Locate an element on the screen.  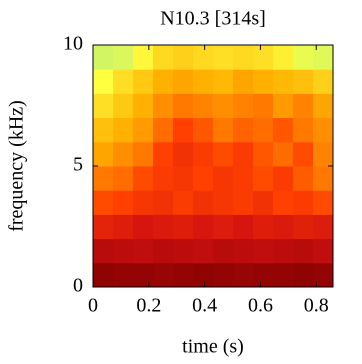
x-tick-label: 0.8 is located at coordinates (316, 306).